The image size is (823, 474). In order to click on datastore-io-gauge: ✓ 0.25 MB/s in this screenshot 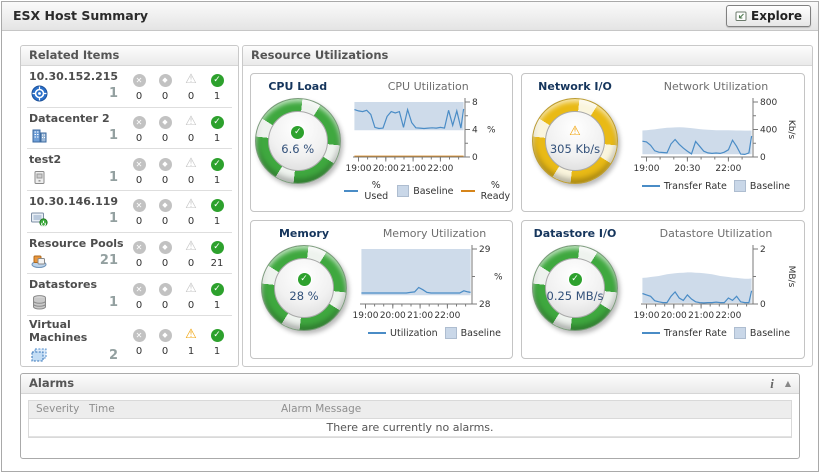, I will do `click(575, 288)`.